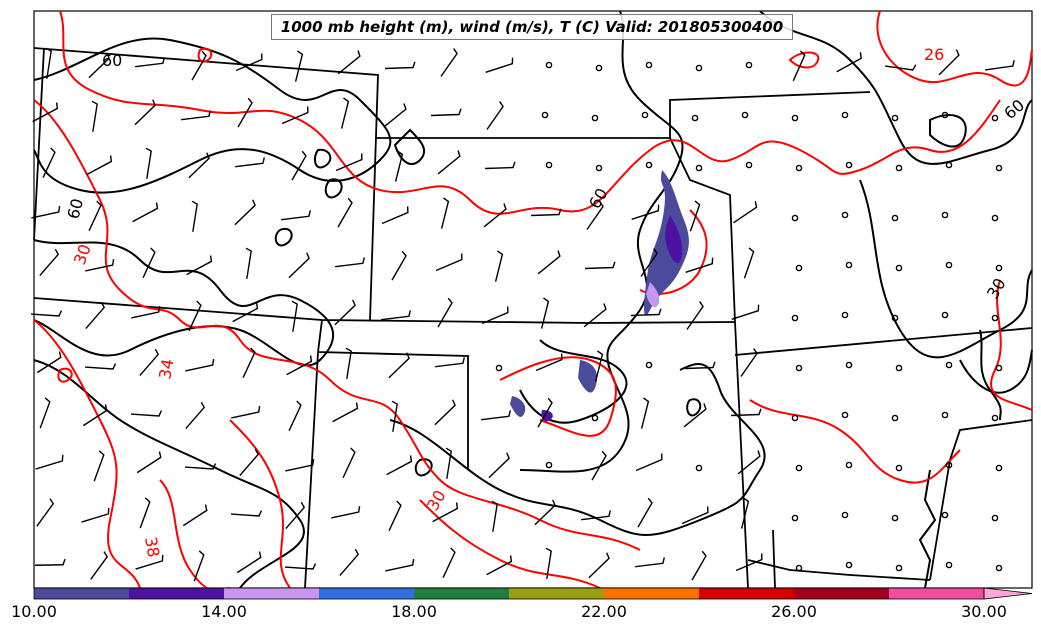  Describe the element at coordinates (414, 611) in the screenshot. I see `colorbar-tick-label: 18.00` at that location.